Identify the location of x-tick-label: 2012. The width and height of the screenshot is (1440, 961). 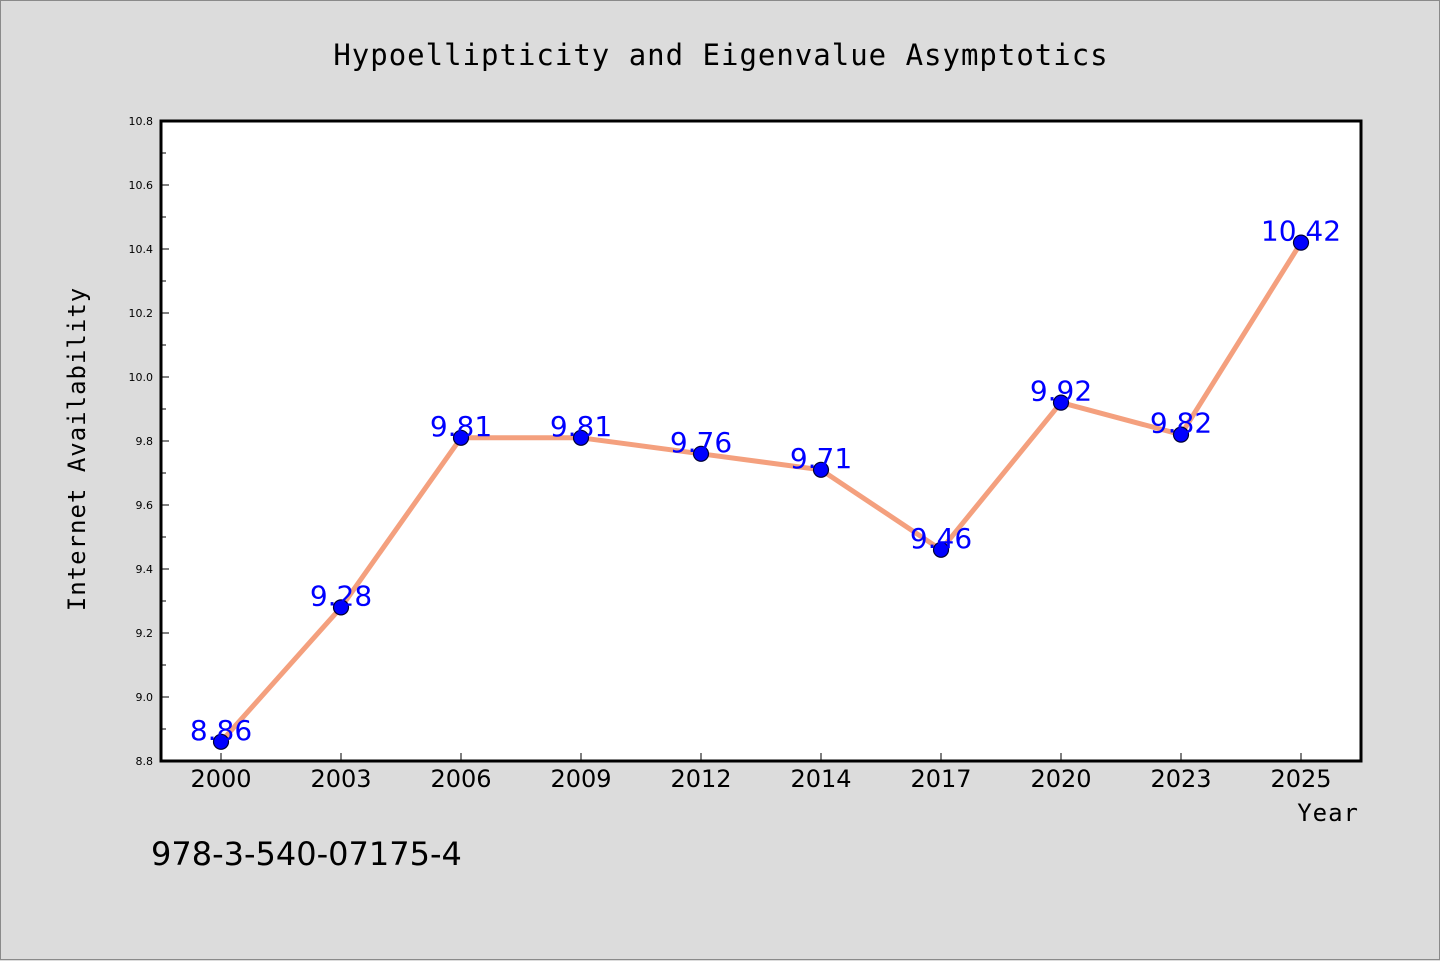
(700, 779).